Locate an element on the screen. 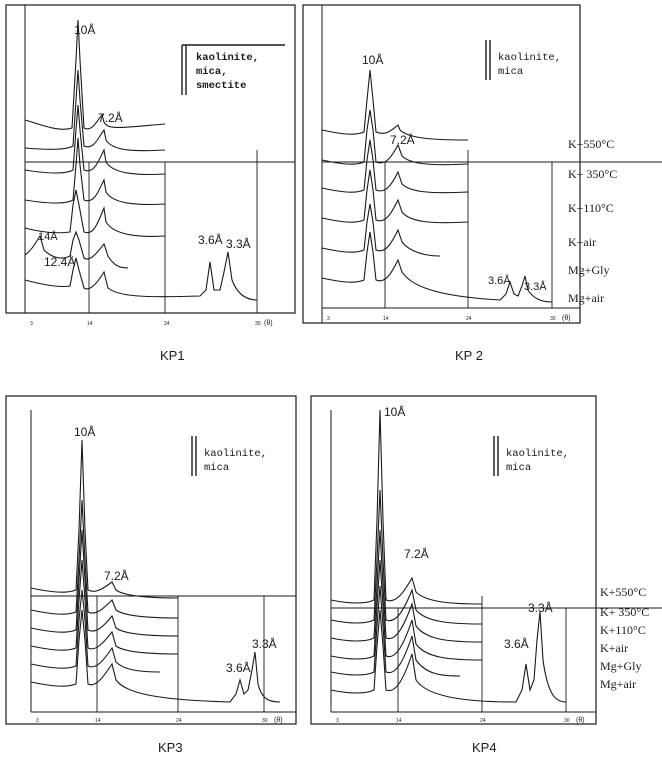 This screenshot has width=662, height=761. peak-label: 14Å is located at coordinates (48, 236).